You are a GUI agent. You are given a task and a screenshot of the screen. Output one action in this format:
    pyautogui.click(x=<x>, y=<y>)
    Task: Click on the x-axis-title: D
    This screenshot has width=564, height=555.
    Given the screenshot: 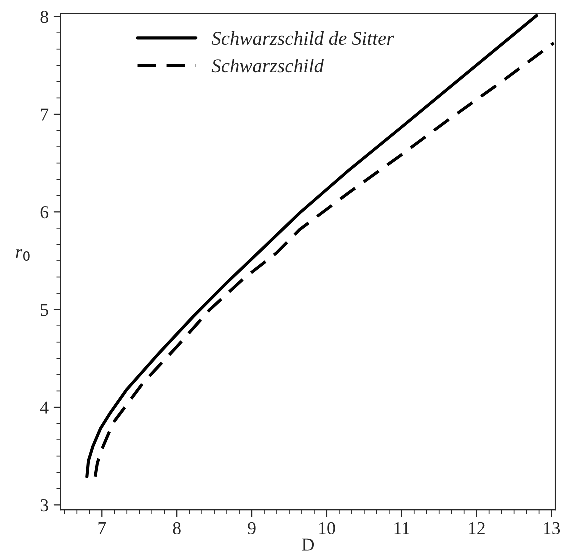 What is the action you would take?
    pyautogui.click(x=308, y=544)
    